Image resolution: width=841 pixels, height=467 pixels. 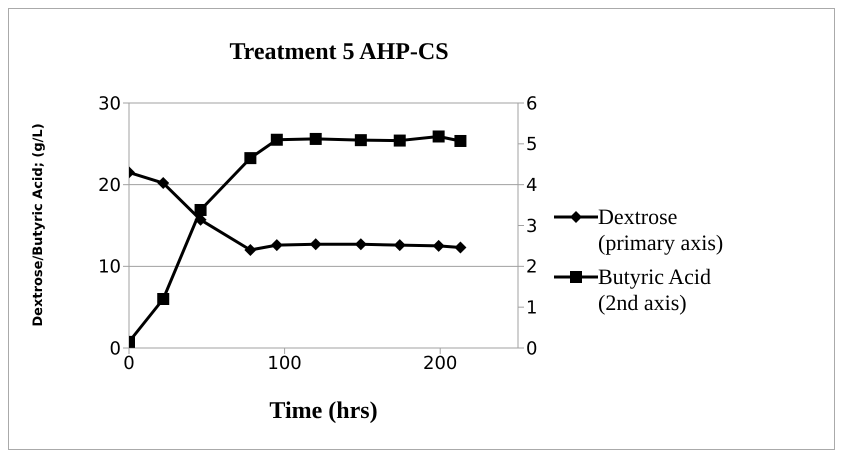 I want to click on legend-label: Butyric Acid (2nd axis), so click(x=655, y=290).